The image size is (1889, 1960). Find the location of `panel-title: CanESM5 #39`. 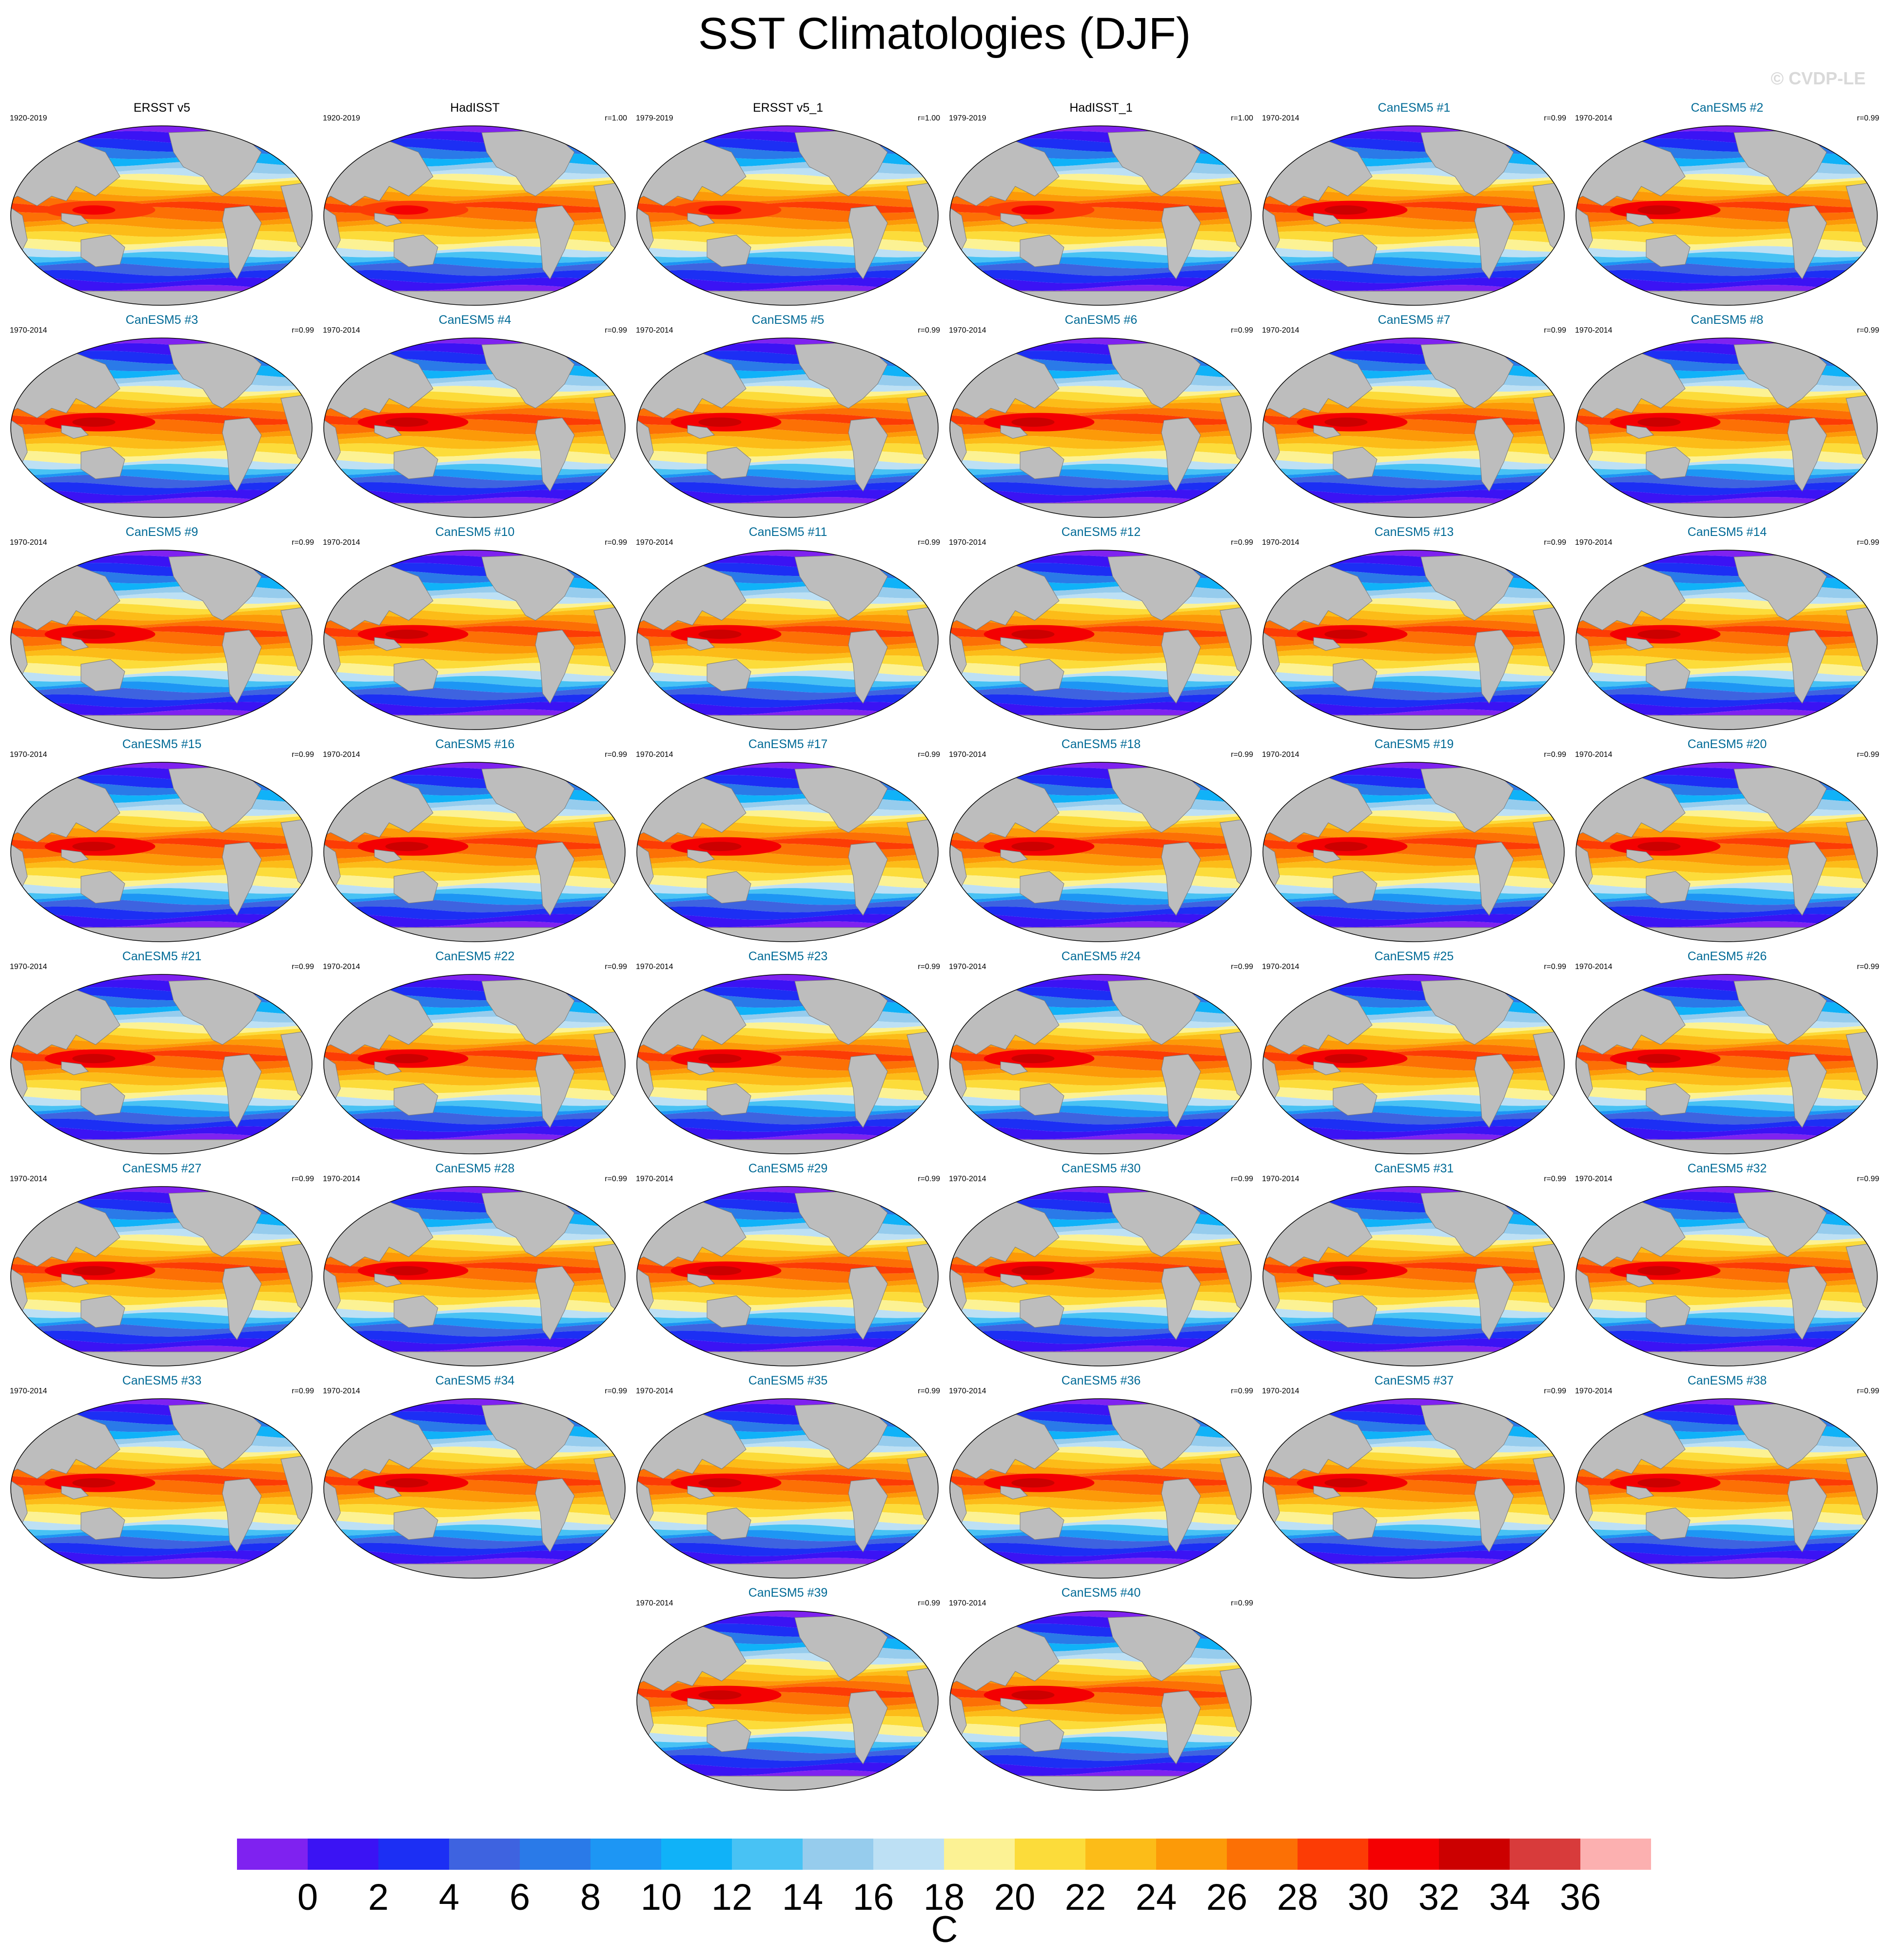

panel-title: CanESM5 #39 is located at coordinates (788, 1593).